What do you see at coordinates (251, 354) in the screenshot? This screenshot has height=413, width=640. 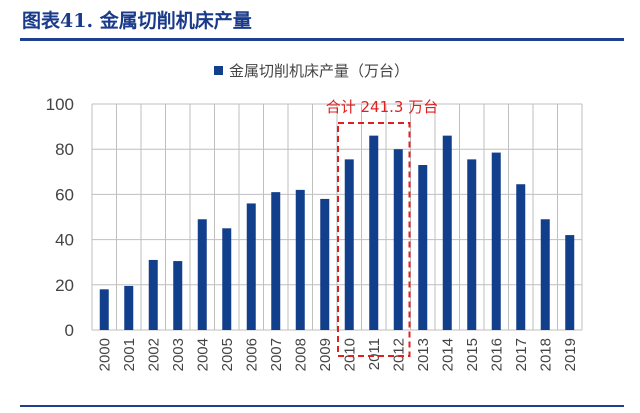 I see `x-tick-label: 2006` at bounding box center [251, 354].